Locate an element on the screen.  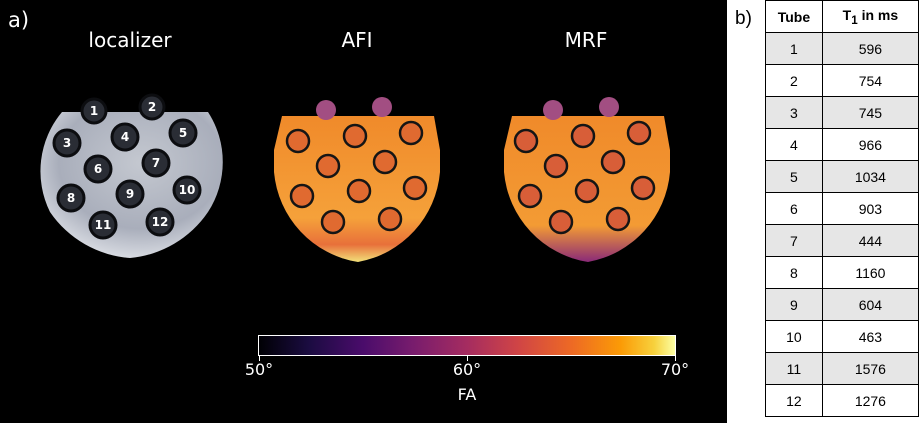
t1-cell: 966 is located at coordinates (870, 144).